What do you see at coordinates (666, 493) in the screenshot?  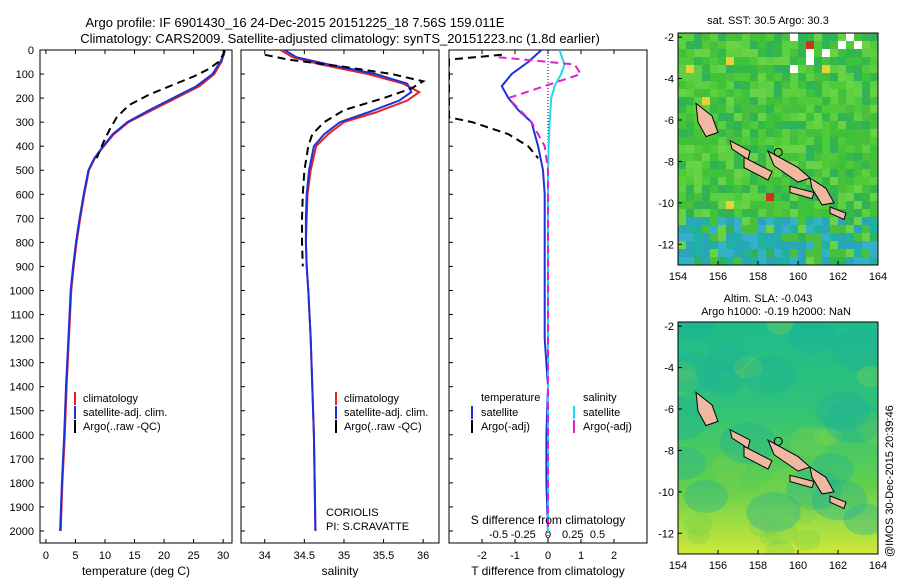 I see `map-y-tick-label: -10` at bounding box center [666, 493].